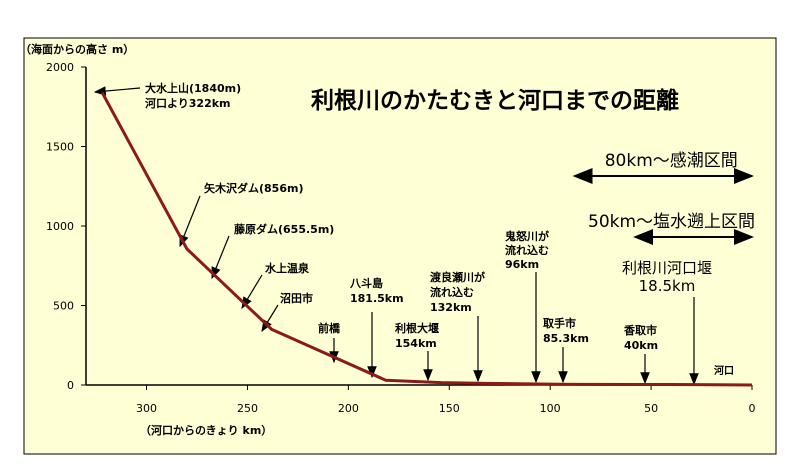  What do you see at coordinates (566, 338) in the screenshot?
I see `annotation-label: 85.3km` at bounding box center [566, 338].